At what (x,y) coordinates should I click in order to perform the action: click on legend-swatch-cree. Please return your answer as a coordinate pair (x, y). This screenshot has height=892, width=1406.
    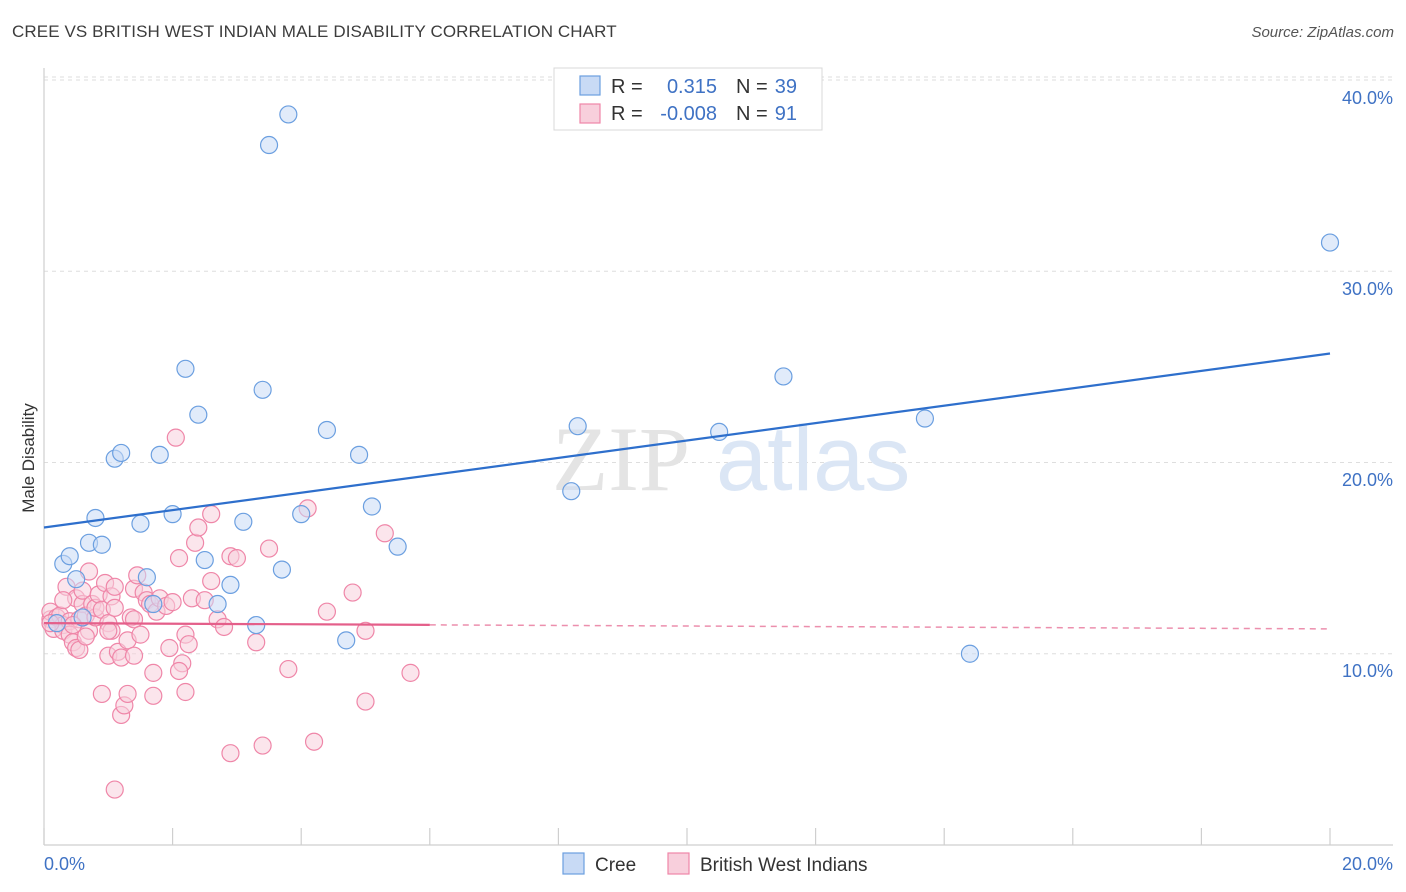
    Looking at the image, I should click on (590, 85).